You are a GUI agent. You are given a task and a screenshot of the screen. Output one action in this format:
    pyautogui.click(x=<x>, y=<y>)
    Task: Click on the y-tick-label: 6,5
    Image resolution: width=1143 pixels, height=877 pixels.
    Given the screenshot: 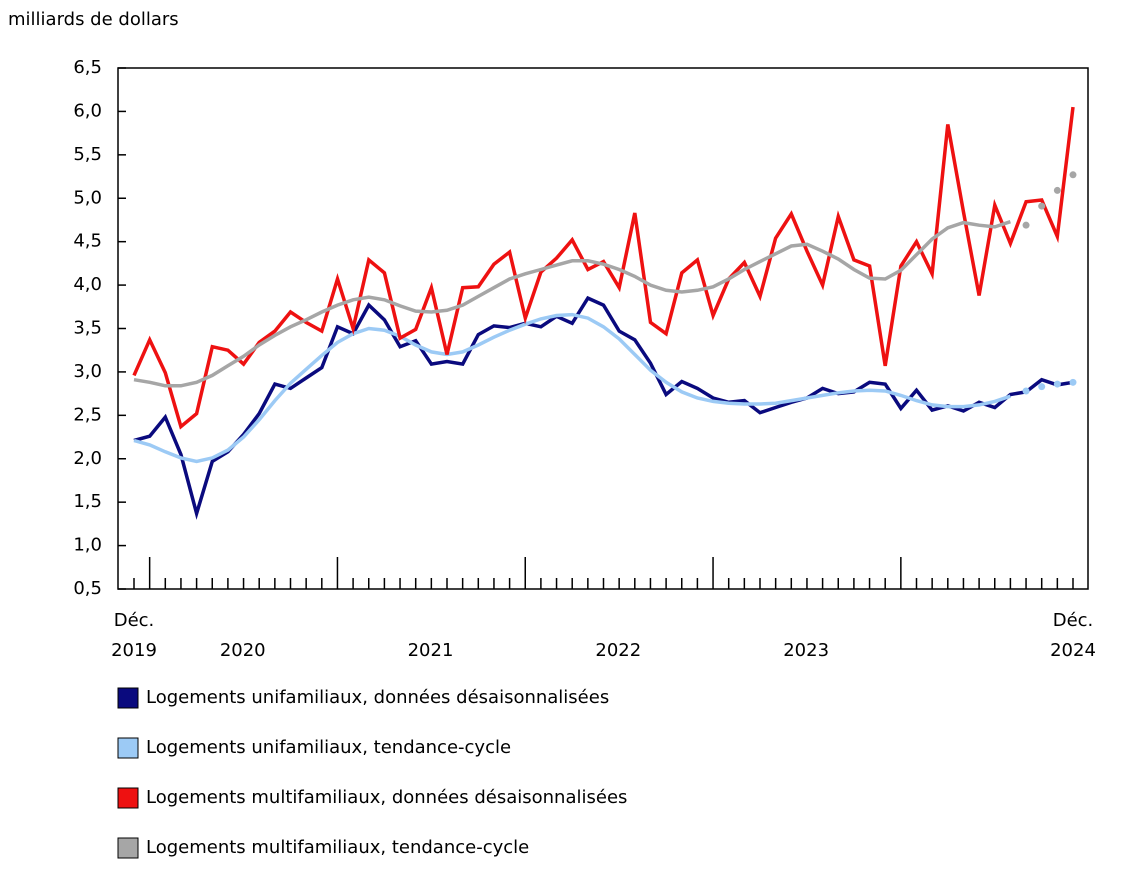 What is the action you would take?
    pyautogui.click(x=87, y=67)
    